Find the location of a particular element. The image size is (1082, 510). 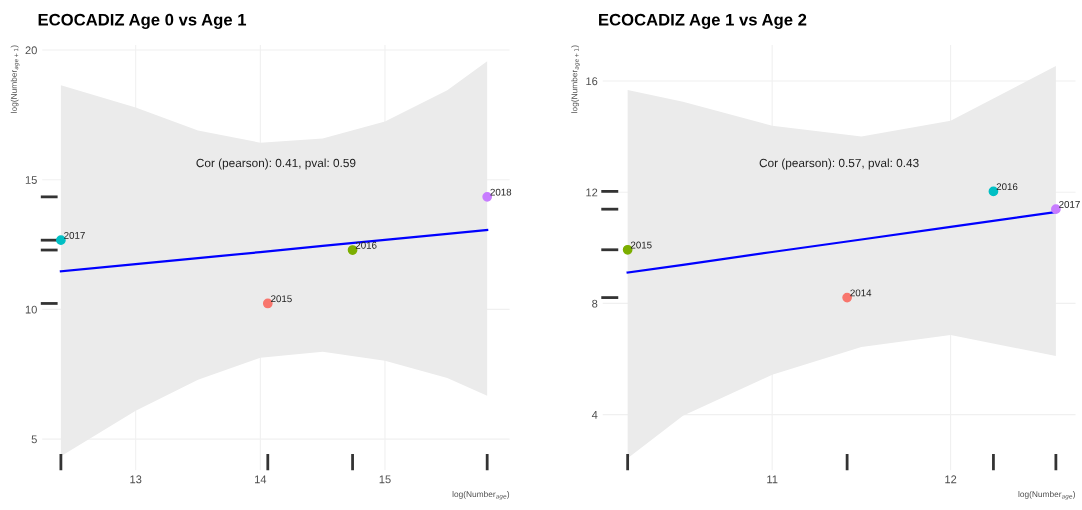

annotation: 2018 is located at coordinates (501, 192).